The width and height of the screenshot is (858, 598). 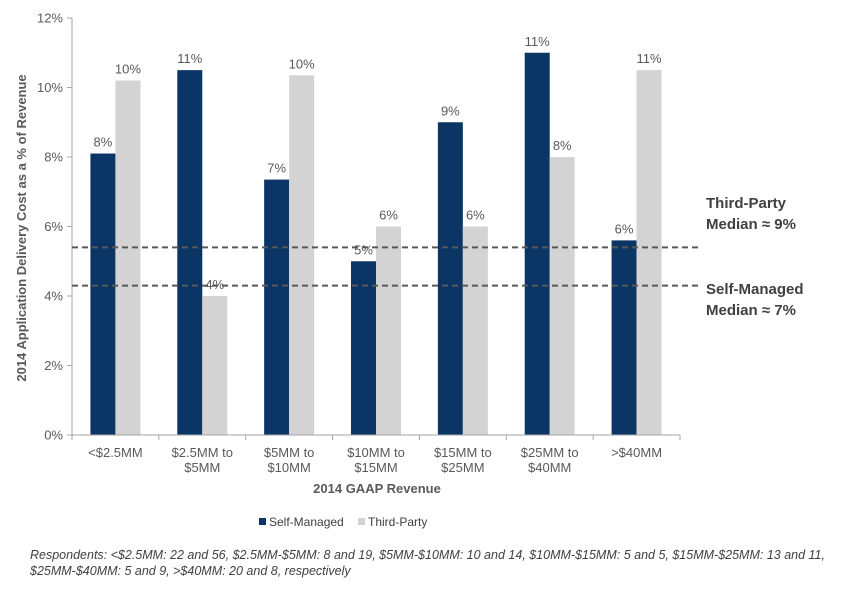 What do you see at coordinates (755, 300) in the screenshot?
I see `median-annotation-self-managed: Self-Managed Median ≈ 7%` at bounding box center [755, 300].